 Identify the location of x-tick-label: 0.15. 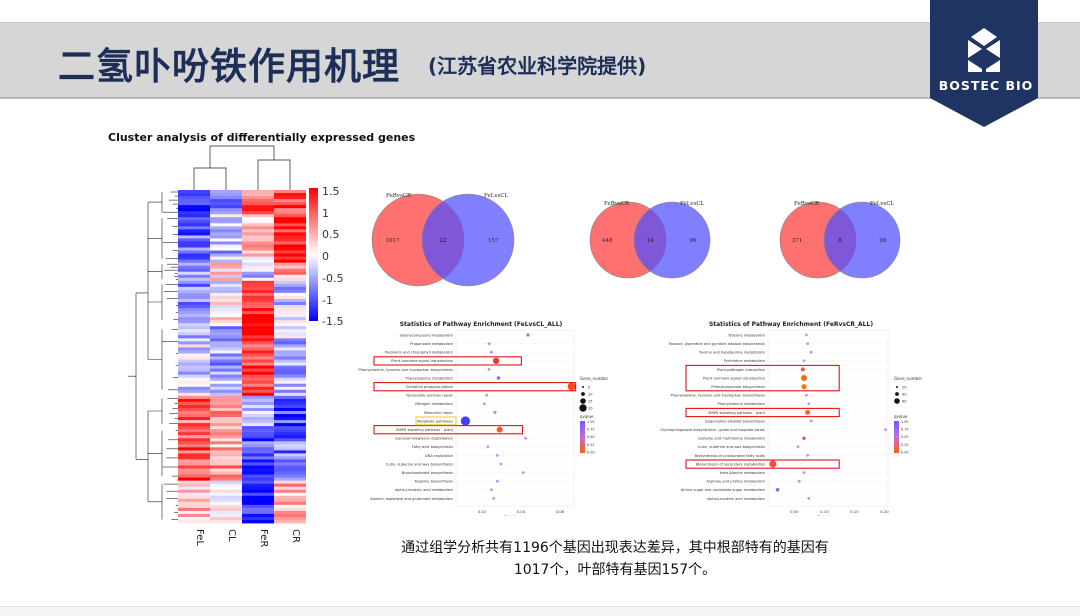
(854, 511).